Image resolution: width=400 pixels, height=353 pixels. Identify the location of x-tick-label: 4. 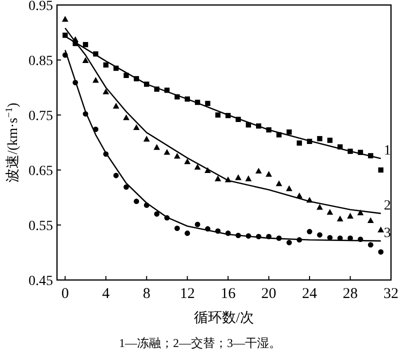
(106, 294).